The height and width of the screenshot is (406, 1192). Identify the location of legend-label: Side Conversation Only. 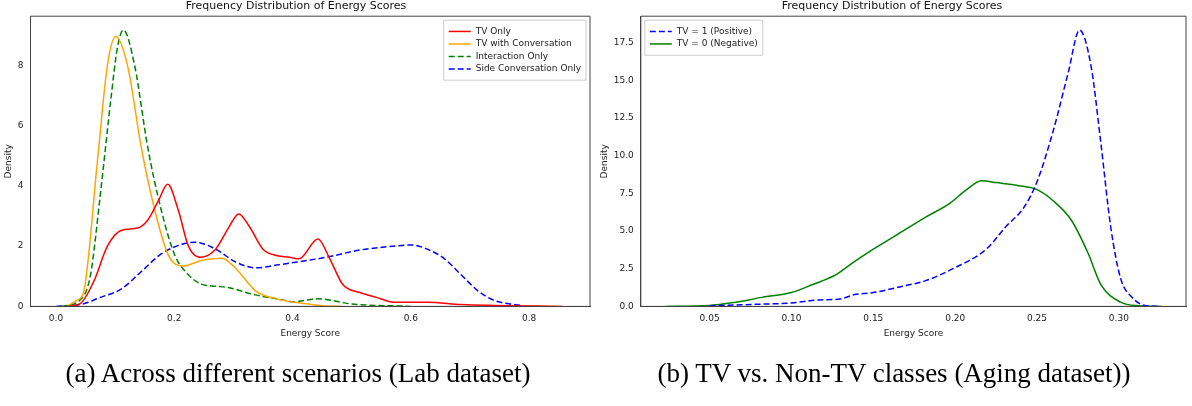
(528, 68).